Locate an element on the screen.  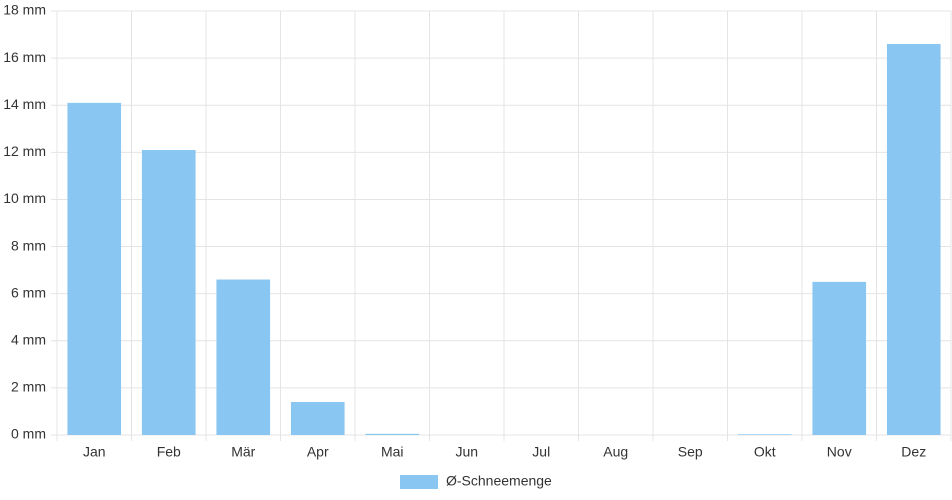
x-tick-label: Dez is located at coordinates (913, 452).